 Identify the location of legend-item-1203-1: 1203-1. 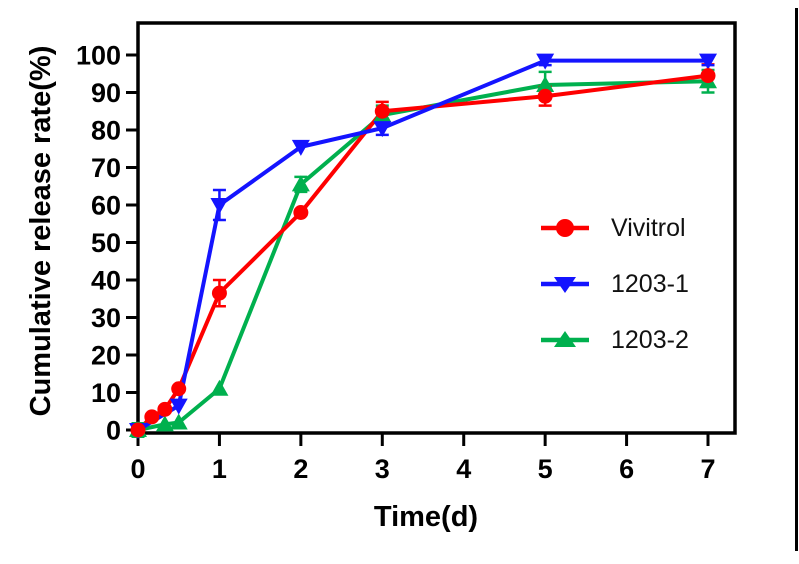
(614, 284).